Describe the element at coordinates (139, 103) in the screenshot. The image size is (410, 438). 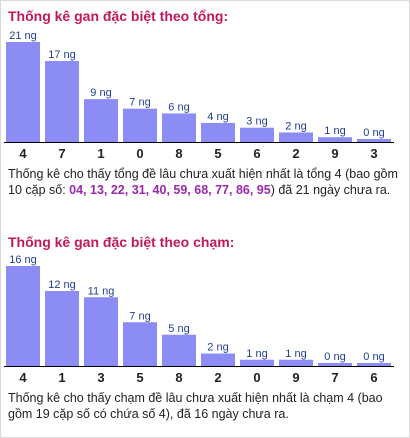
I see `sum-value-label: 7 ng` at that location.